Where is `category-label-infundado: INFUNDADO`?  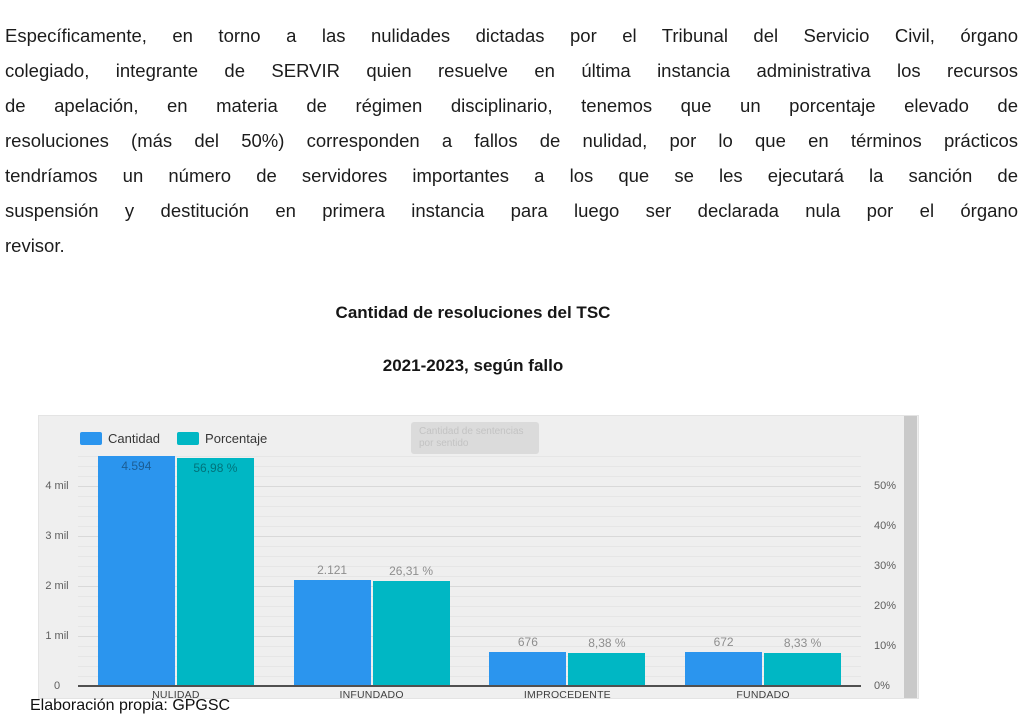
category-label-infundado: INFUNDADO is located at coordinates (371, 694).